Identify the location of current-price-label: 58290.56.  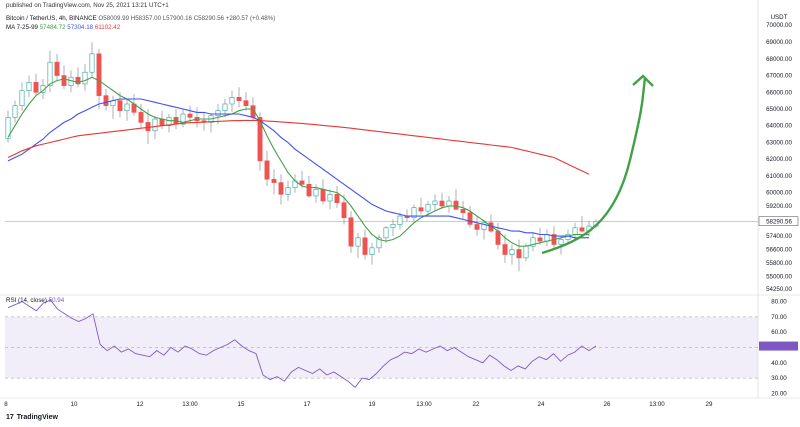
(779, 221).